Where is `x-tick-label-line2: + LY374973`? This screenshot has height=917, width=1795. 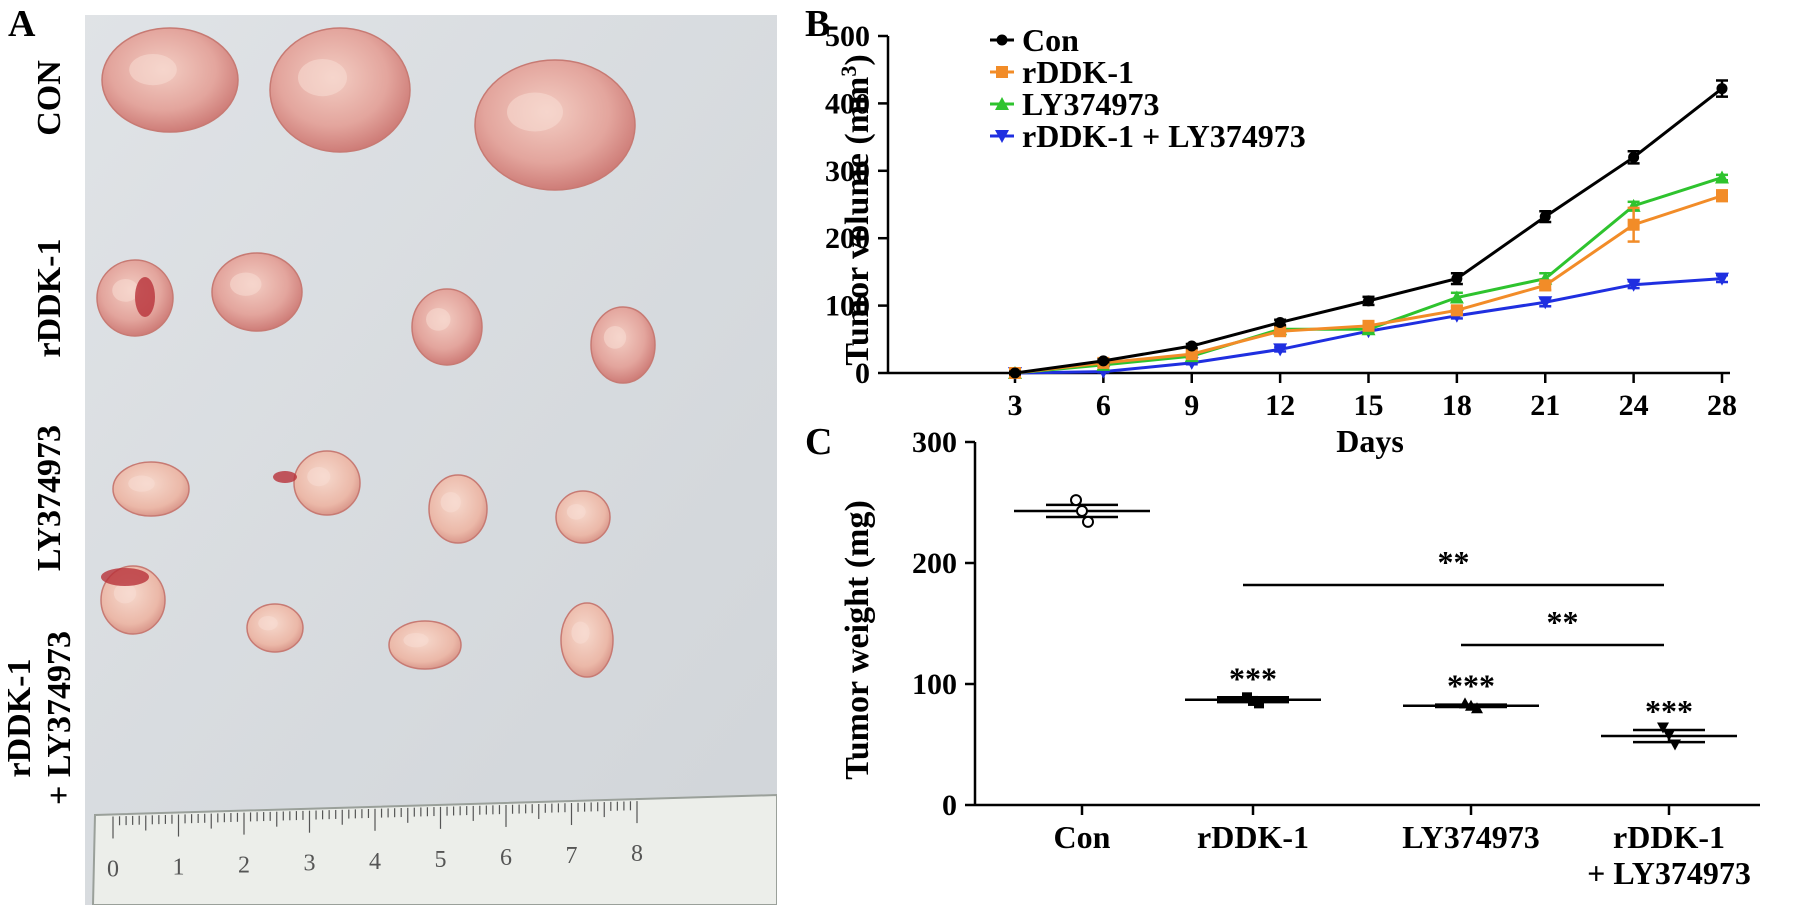 x-tick-label-line2: + LY374973 is located at coordinates (1669, 873).